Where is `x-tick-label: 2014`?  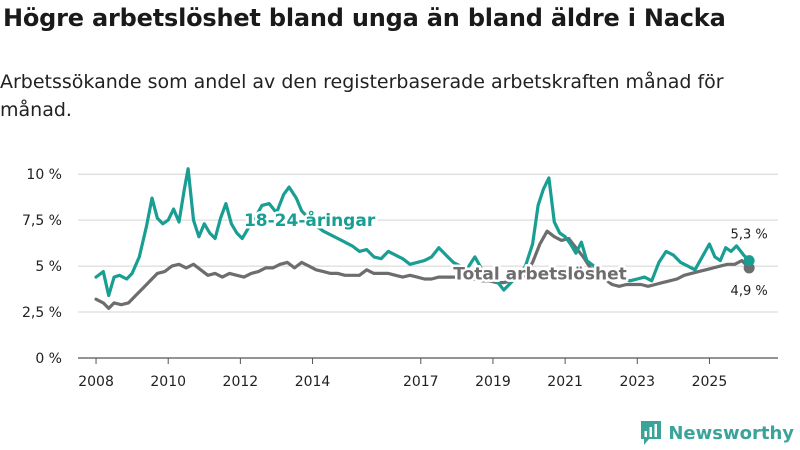 x-tick-label: 2014 is located at coordinates (313, 382).